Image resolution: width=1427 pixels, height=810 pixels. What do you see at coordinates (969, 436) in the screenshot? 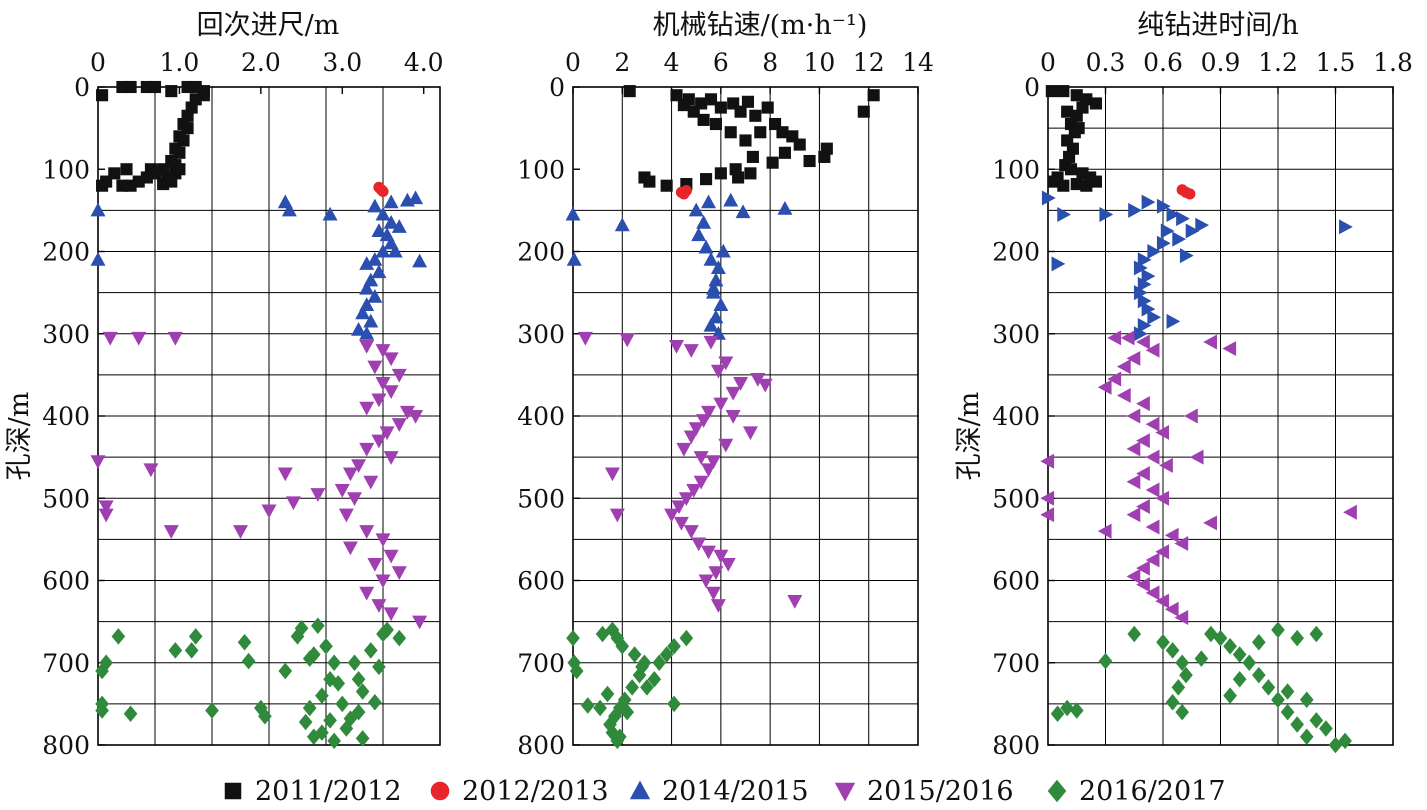
I see `y-axis-title: 孔深/m` at bounding box center [969, 436].